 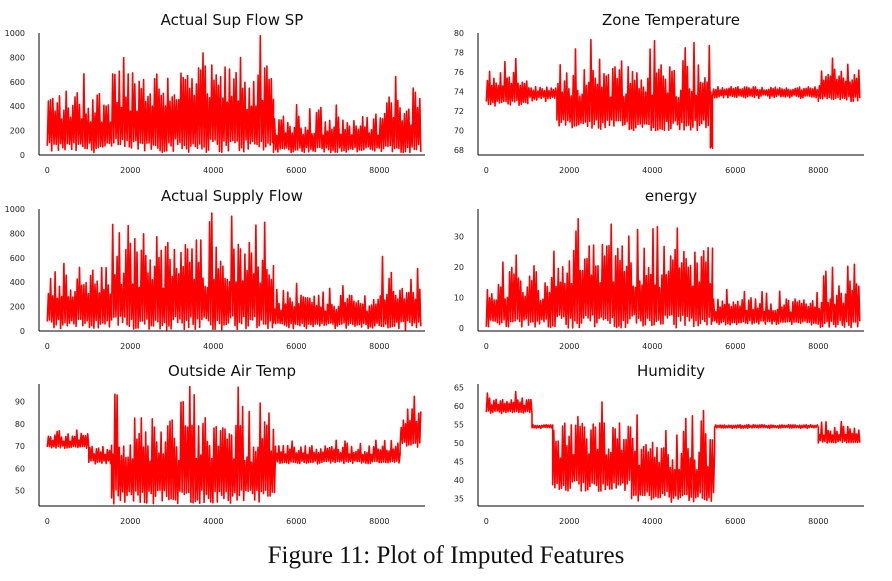 I want to click on panel-3-y-tick-label: 400, so click(x=17, y=282).